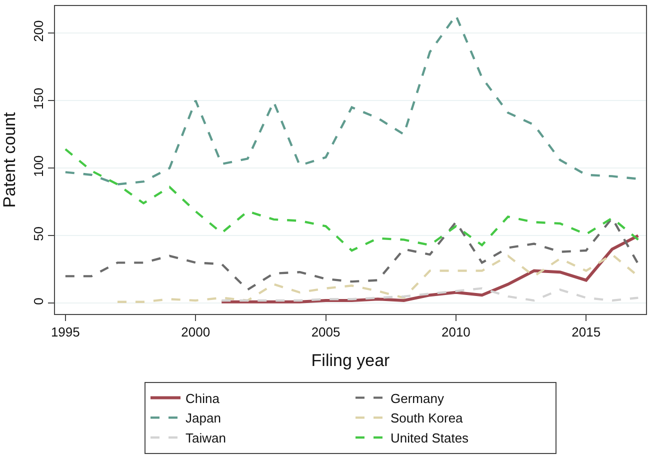 The width and height of the screenshot is (648, 464). Describe the element at coordinates (38, 99) in the screenshot. I see `y-tick-label: 150` at that location.